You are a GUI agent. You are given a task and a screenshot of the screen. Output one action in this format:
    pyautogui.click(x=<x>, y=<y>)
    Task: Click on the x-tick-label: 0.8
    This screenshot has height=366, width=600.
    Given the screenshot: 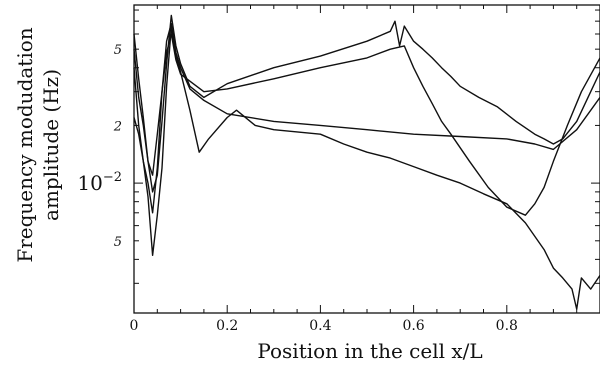 What is the action you would take?
    pyautogui.click(x=507, y=326)
    